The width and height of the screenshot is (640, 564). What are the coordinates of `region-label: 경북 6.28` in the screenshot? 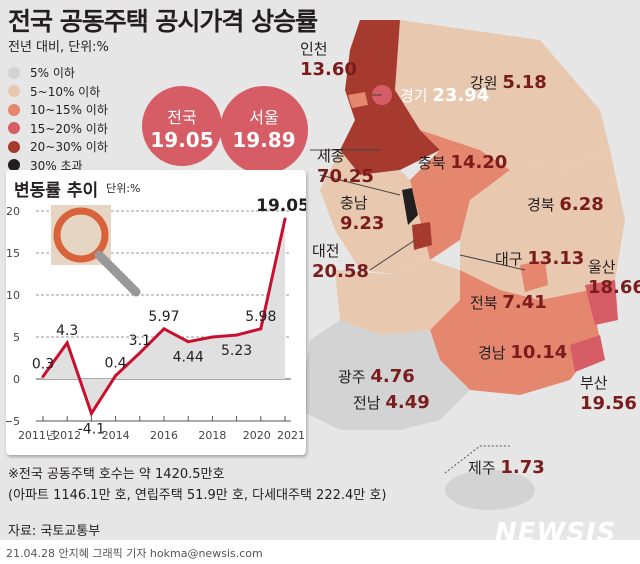 It's located at (565, 204).